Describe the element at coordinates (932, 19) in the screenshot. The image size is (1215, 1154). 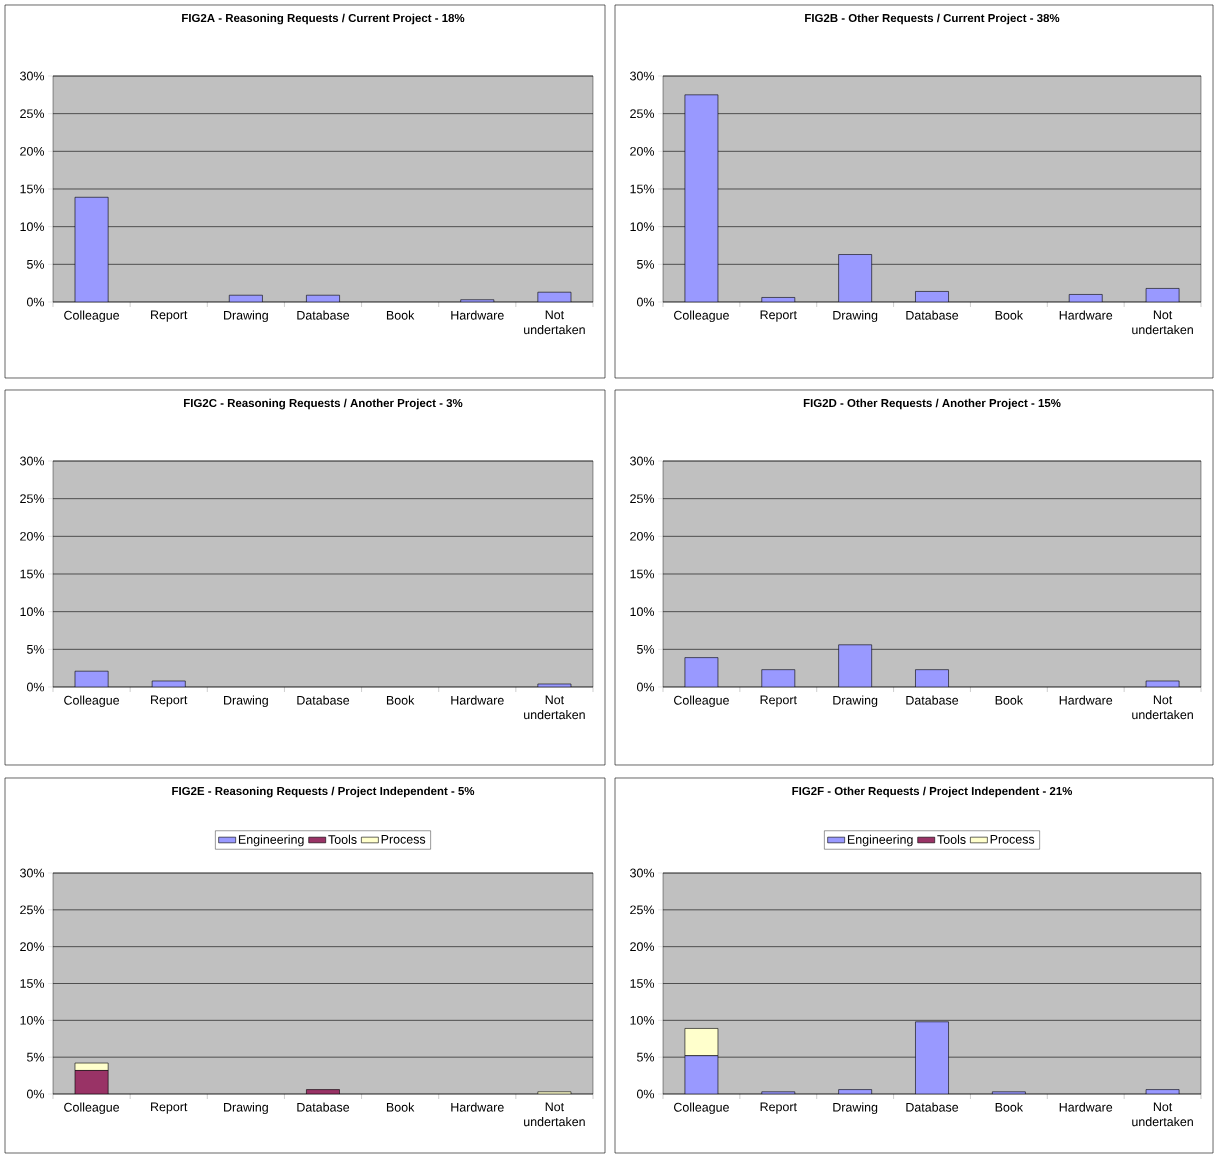
I see `chart-title: FIG2B - Other Requests / Current Project - 38%` at that location.